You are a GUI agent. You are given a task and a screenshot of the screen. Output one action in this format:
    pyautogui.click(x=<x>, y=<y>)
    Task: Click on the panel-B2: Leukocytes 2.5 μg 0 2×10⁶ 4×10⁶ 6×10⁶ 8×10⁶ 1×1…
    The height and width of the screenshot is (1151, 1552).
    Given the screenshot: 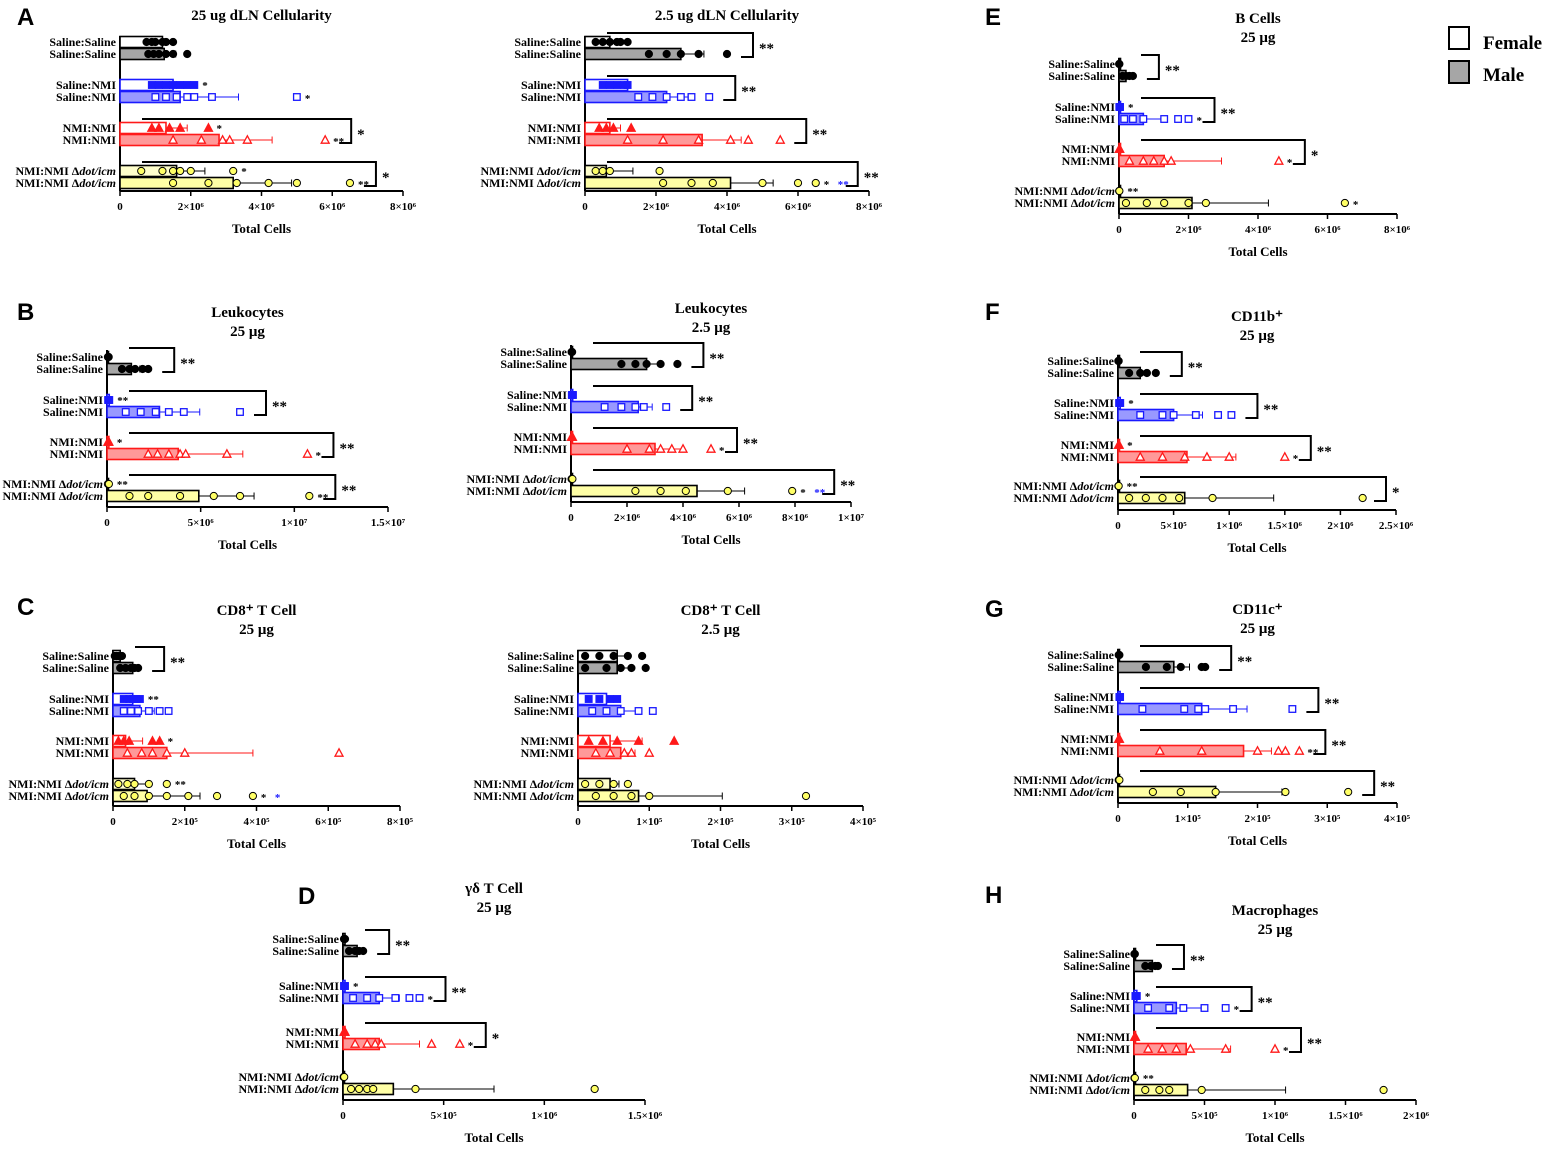 What is the action you would take?
    pyautogui.click(x=665, y=424)
    